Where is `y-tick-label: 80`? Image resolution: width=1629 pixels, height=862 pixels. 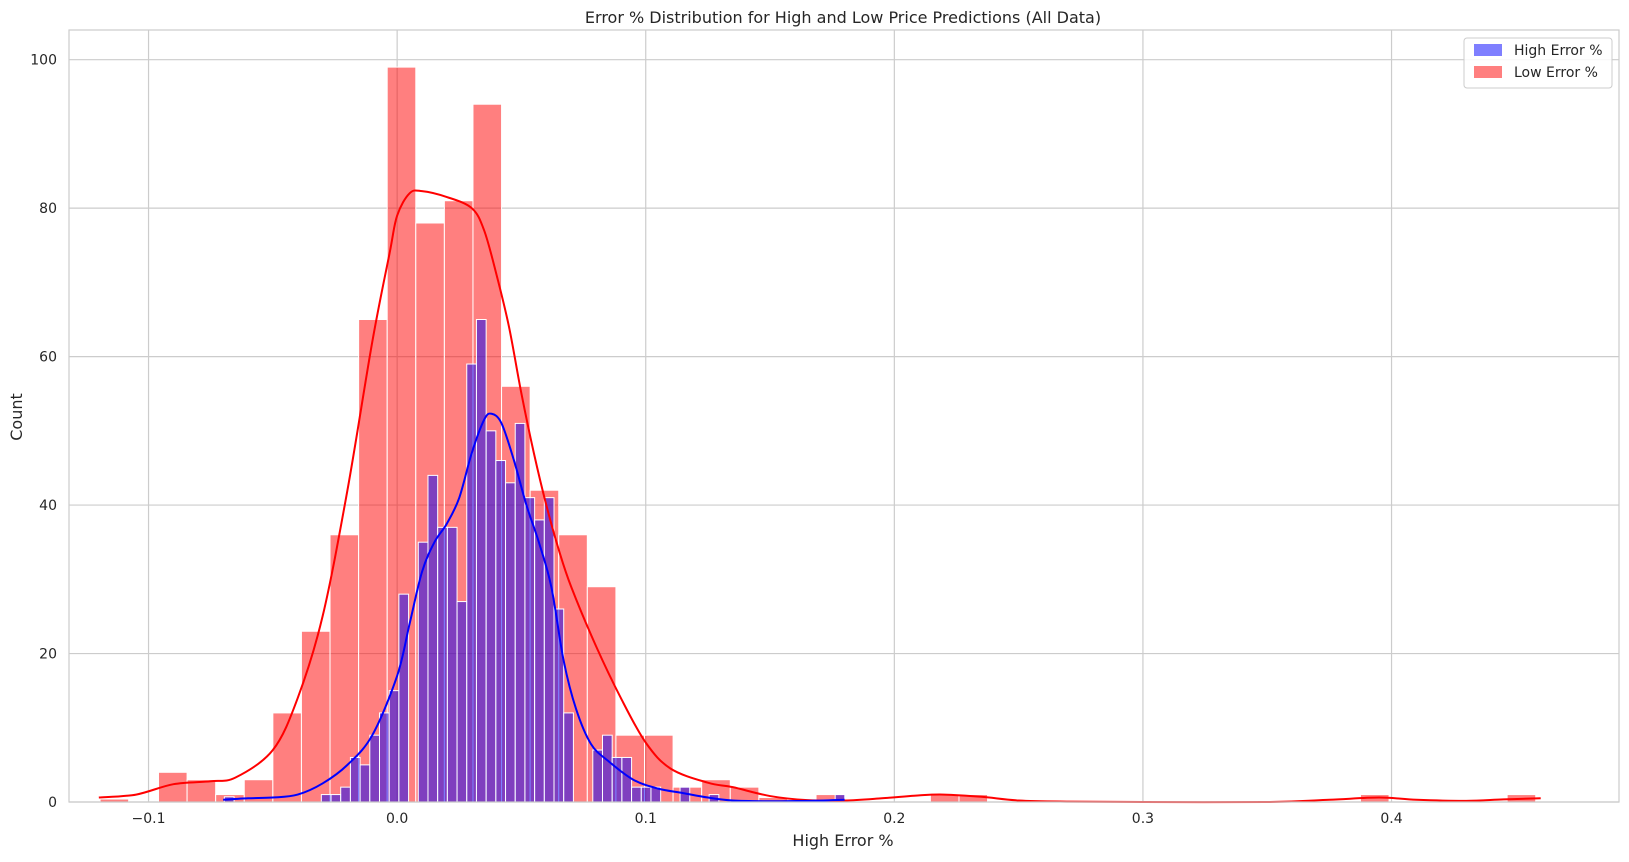 y-tick-label: 80 is located at coordinates (48, 209).